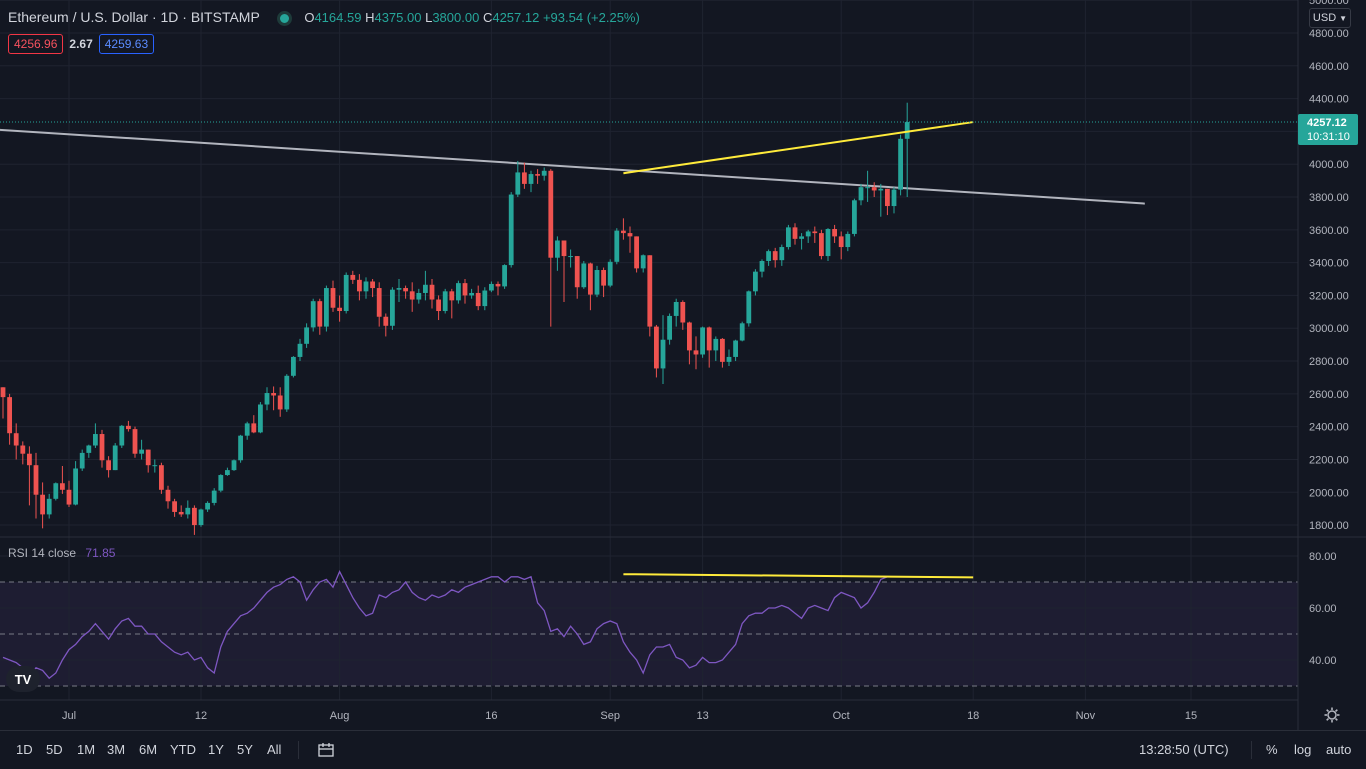 This screenshot has height=769, width=1366. Describe the element at coordinates (1184, 749) in the screenshot. I see `utc-clock: 13:28:50 (UTC)` at that location.